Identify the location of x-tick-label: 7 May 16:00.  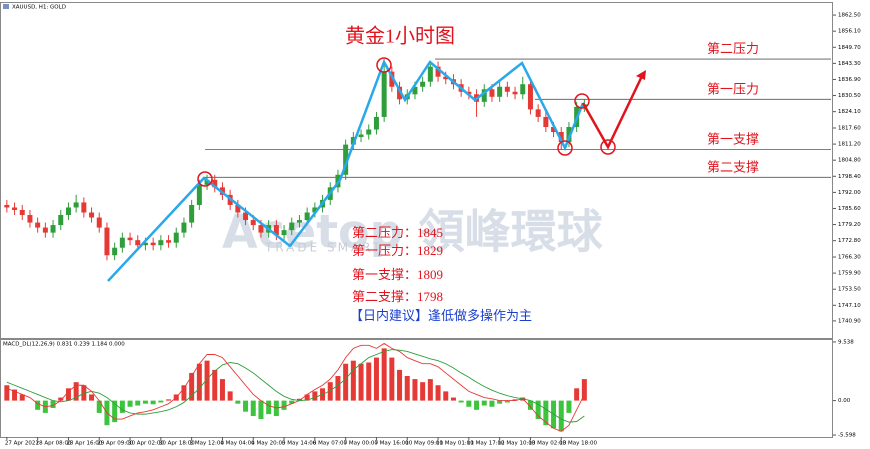
(391, 444).